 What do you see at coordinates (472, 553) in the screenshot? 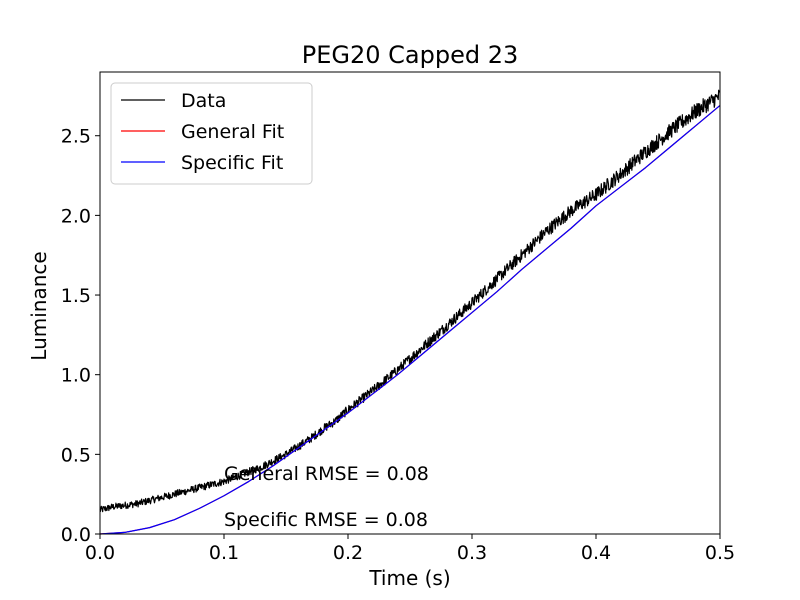
I see `x-tick-label: 0.3` at bounding box center [472, 553].